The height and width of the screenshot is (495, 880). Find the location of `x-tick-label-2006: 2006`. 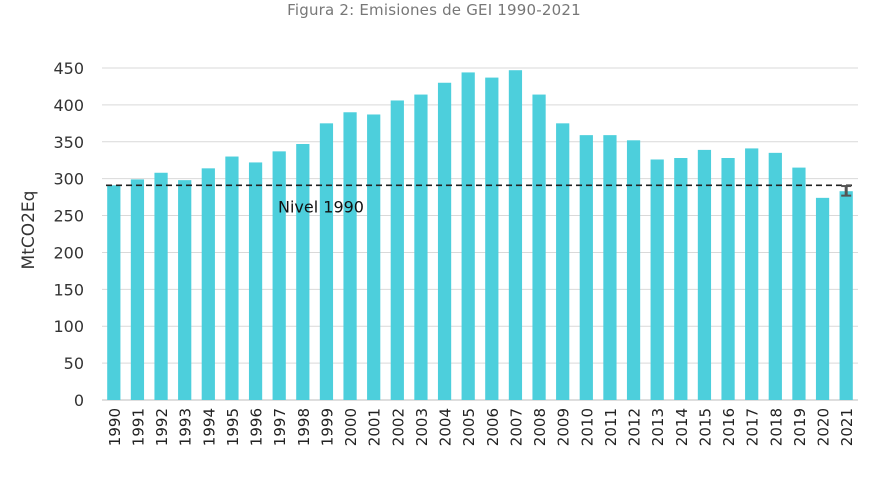

x-tick-label-2006: 2006 is located at coordinates (493, 427).